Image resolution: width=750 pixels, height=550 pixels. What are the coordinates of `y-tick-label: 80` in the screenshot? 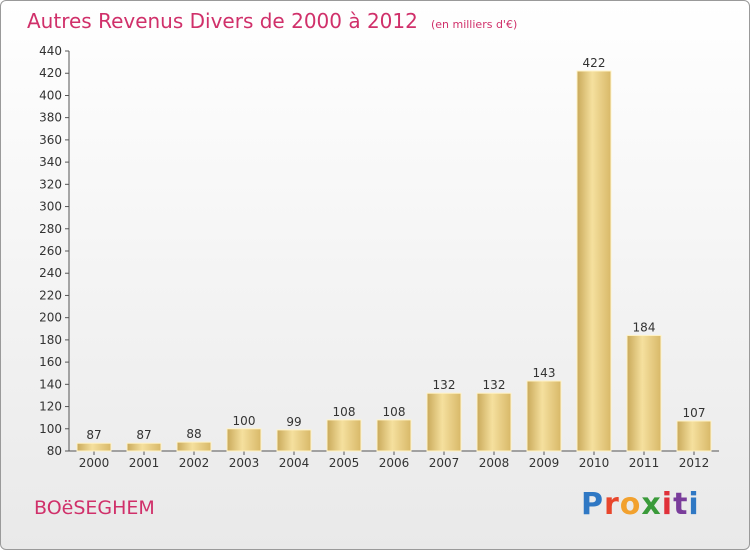 It's located at (54, 451).